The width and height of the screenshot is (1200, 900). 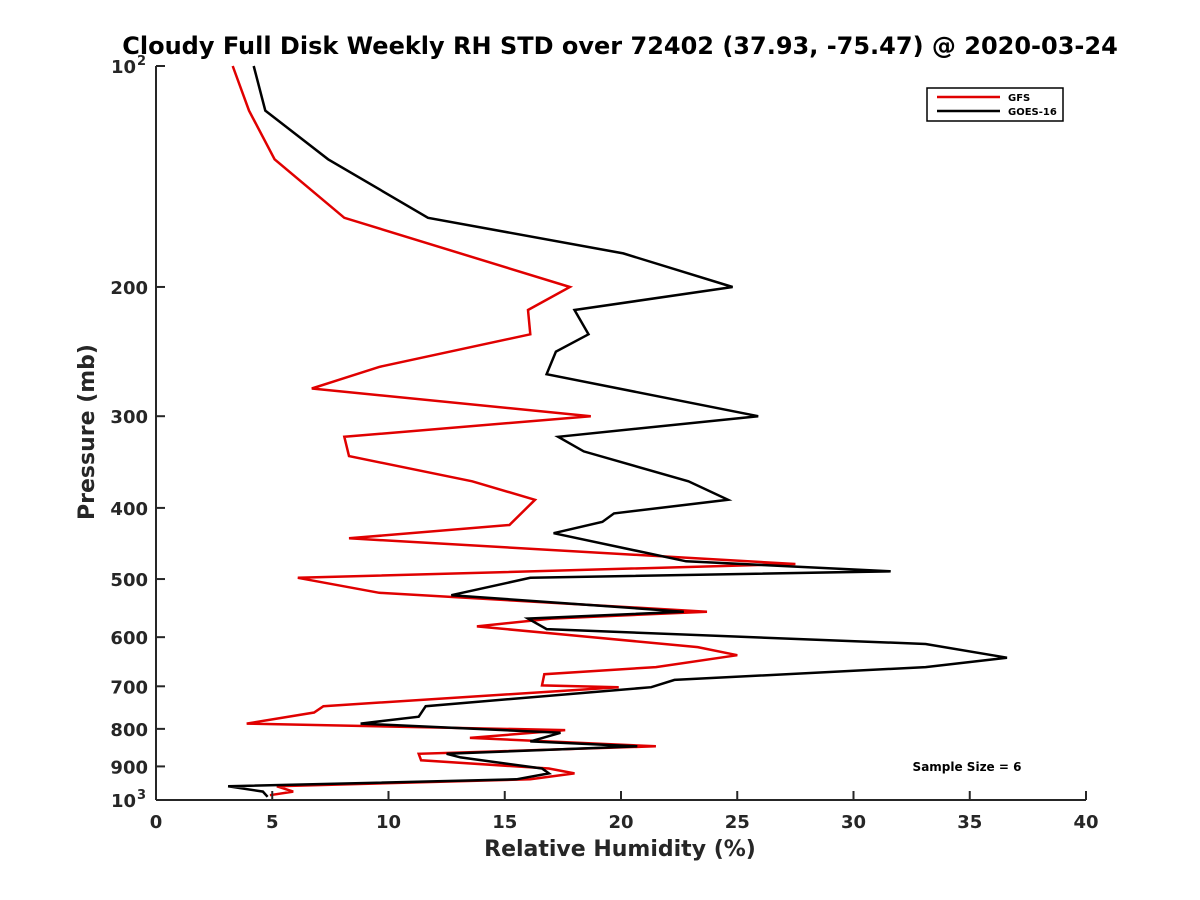 What do you see at coordinates (129, 580) in the screenshot?
I see `y-tick-label: 500` at bounding box center [129, 580].